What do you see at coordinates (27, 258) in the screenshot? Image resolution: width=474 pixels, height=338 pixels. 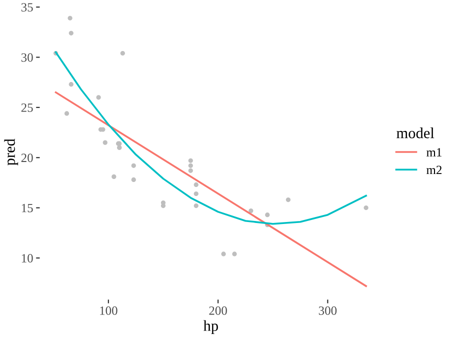 I see `y-tick-label: 10` at bounding box center [27, 258].